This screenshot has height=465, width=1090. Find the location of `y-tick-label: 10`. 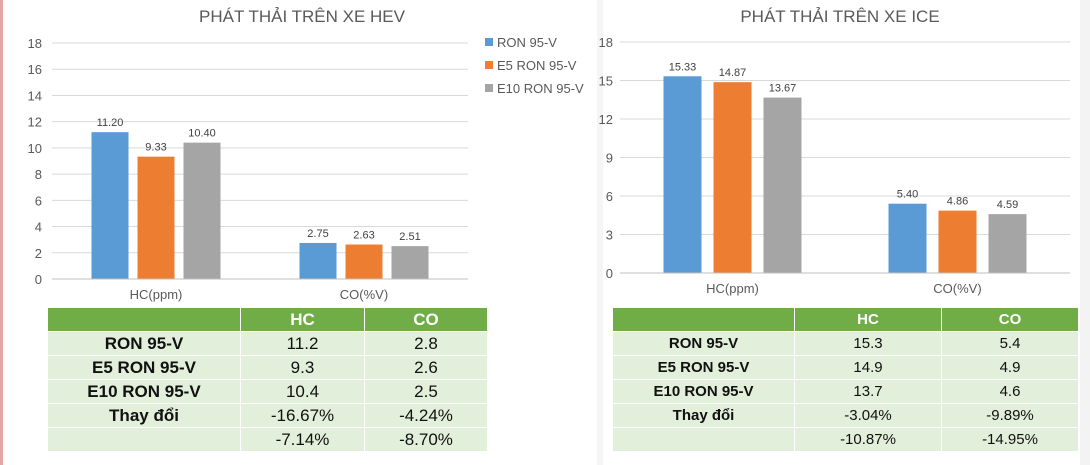

y-tick-label: 10 is located at coordinates (35, 148).